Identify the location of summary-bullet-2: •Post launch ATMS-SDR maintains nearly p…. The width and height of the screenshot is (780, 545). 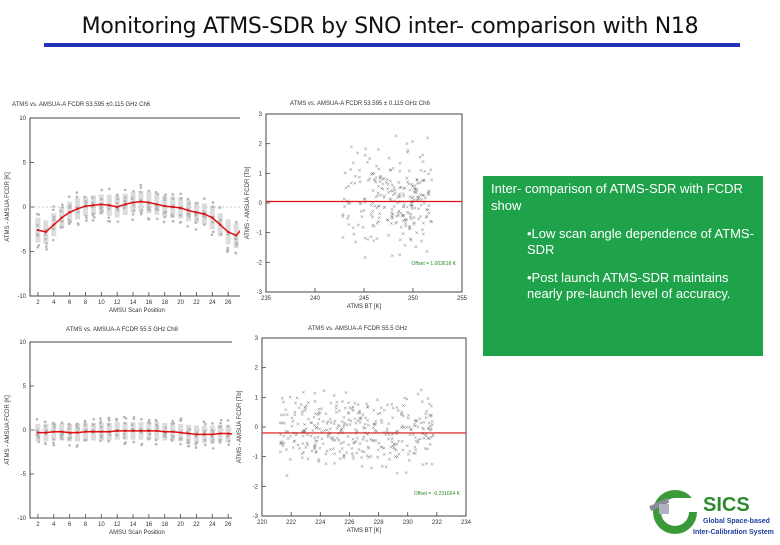
(629, 285).